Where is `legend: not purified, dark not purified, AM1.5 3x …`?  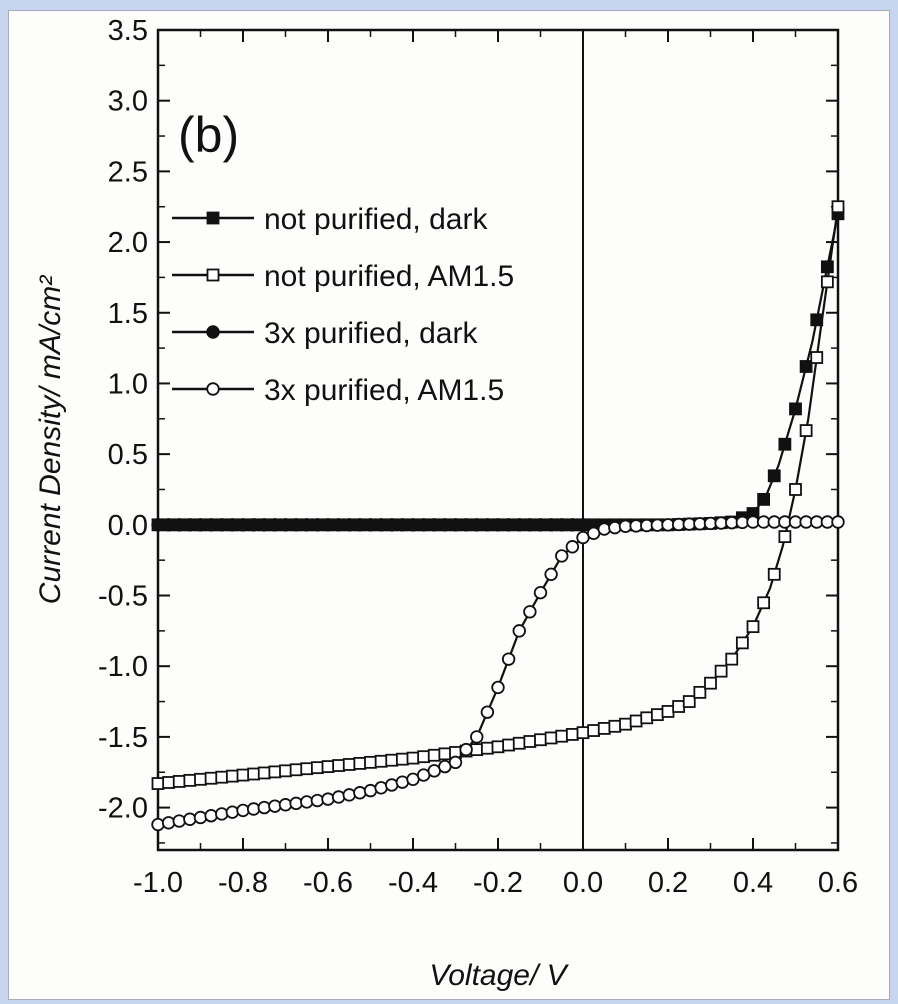 legend: not purified, dark not purified, AM1.5 3x … is located at coordinates (343, 305).